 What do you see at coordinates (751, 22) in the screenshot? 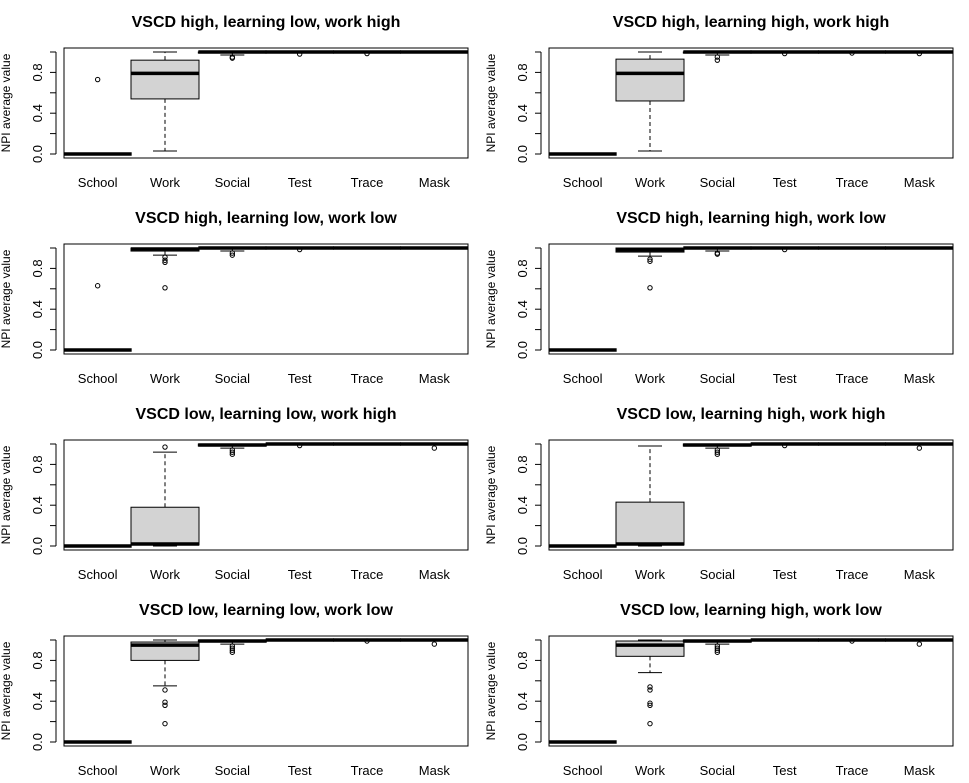
I see `panel-title: VSCD high, learning high, work high` at bounding box center [751, 22].